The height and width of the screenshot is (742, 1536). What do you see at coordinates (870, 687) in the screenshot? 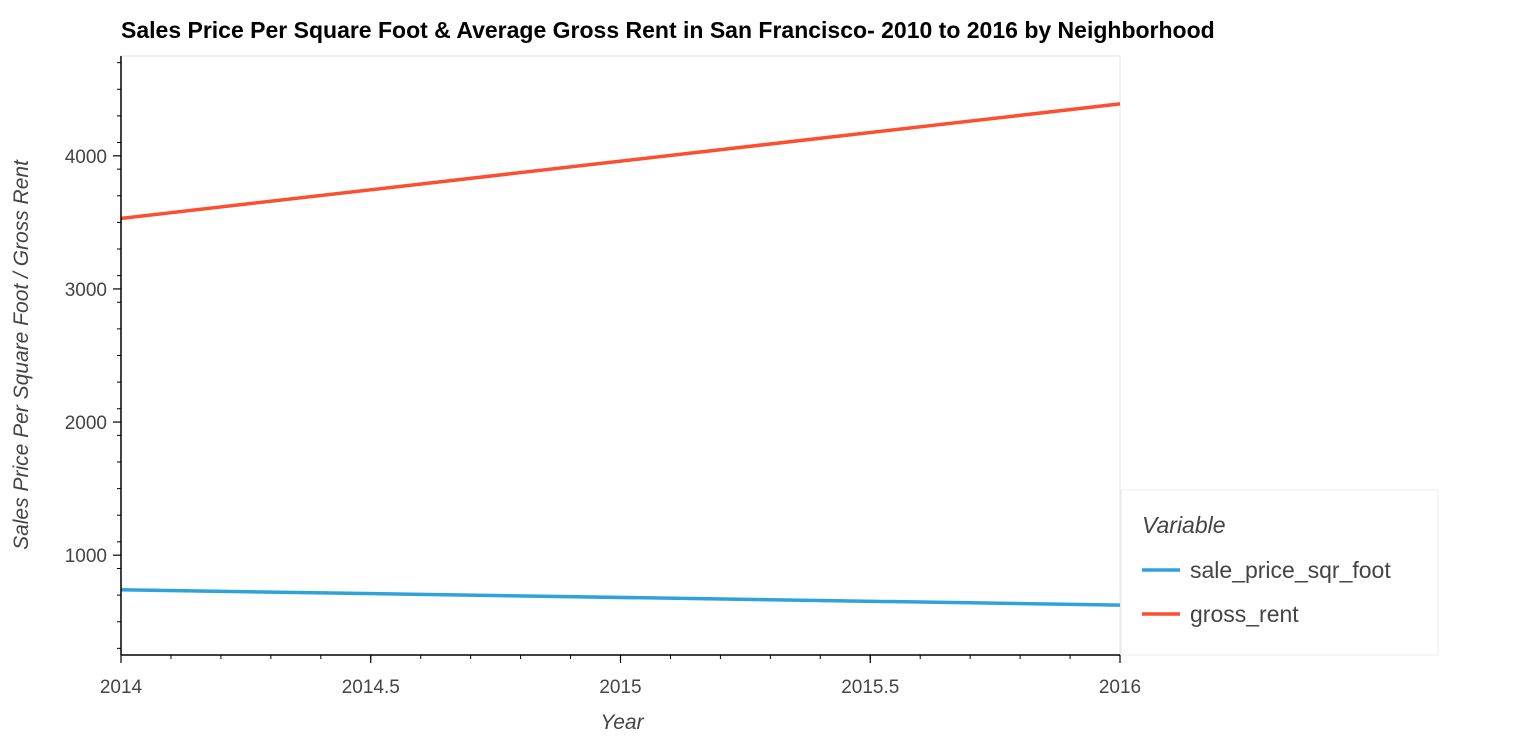
I see `x-tick-label: 2015.5` at bounding box center [870, 687].